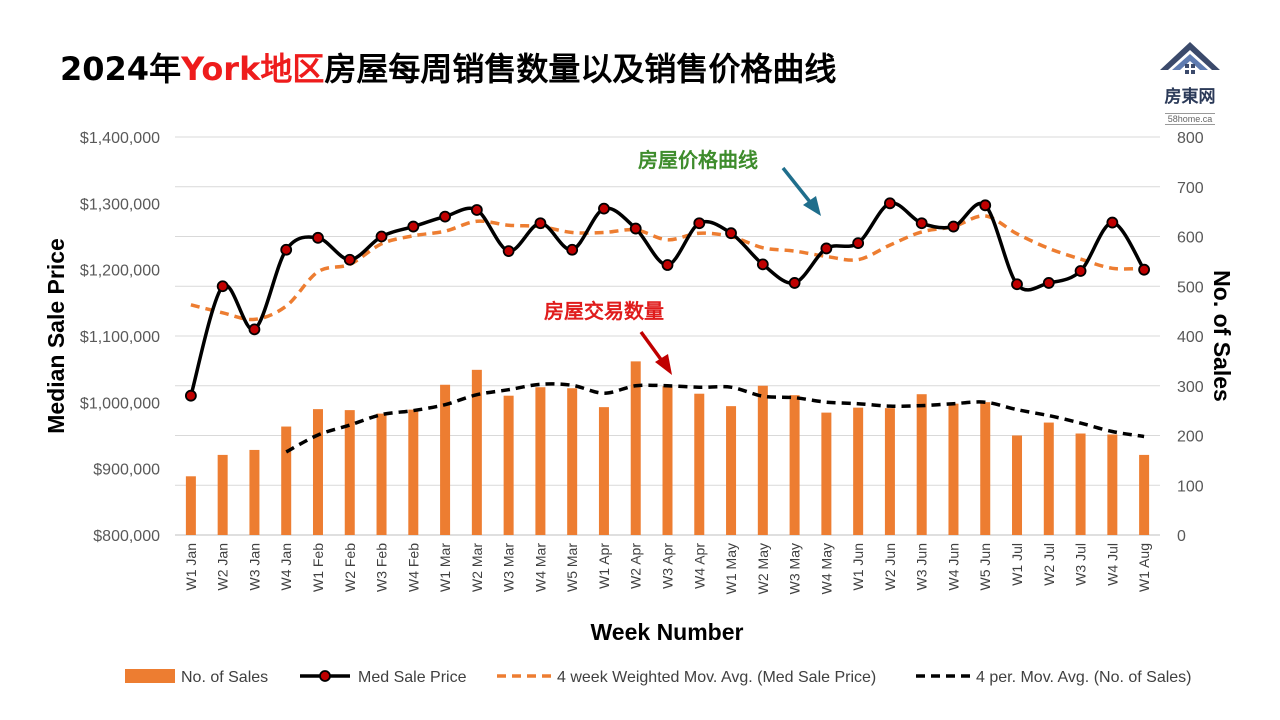 This screenshot has height=720, width=1280. What do you see at coordinates (668, 566) in the screenshot?
I see `x-tick-label: W3 Apr` at bounding box center [668, 566].